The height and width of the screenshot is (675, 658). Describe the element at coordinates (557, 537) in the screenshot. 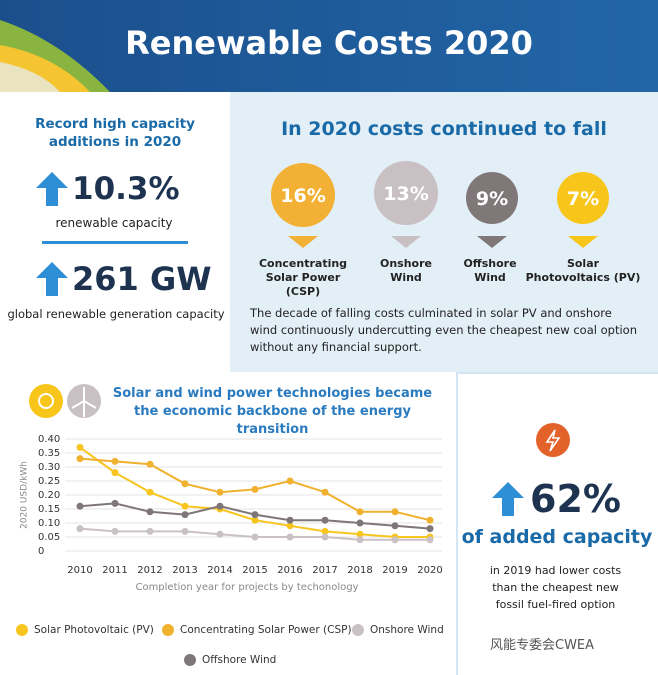

I see `side-headline: of added capacity` at that location.